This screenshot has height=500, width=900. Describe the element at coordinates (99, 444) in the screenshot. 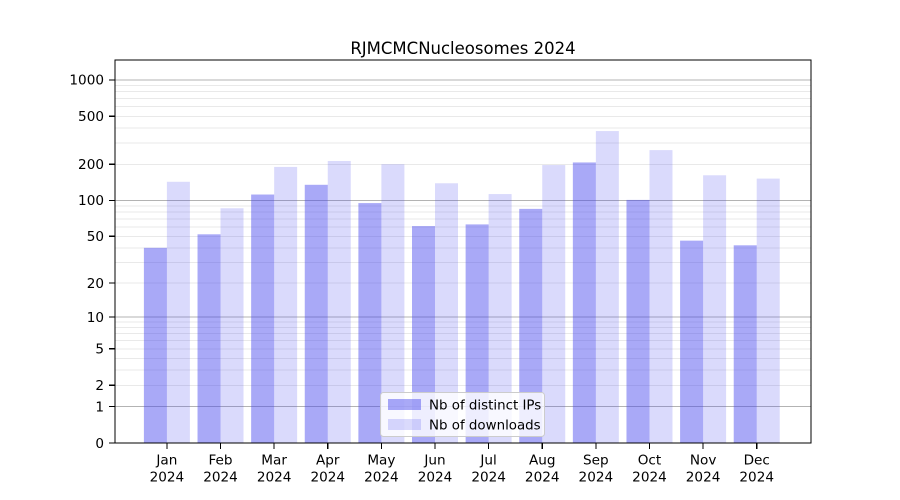

I see `y-tick-label-0: 0` at that location.